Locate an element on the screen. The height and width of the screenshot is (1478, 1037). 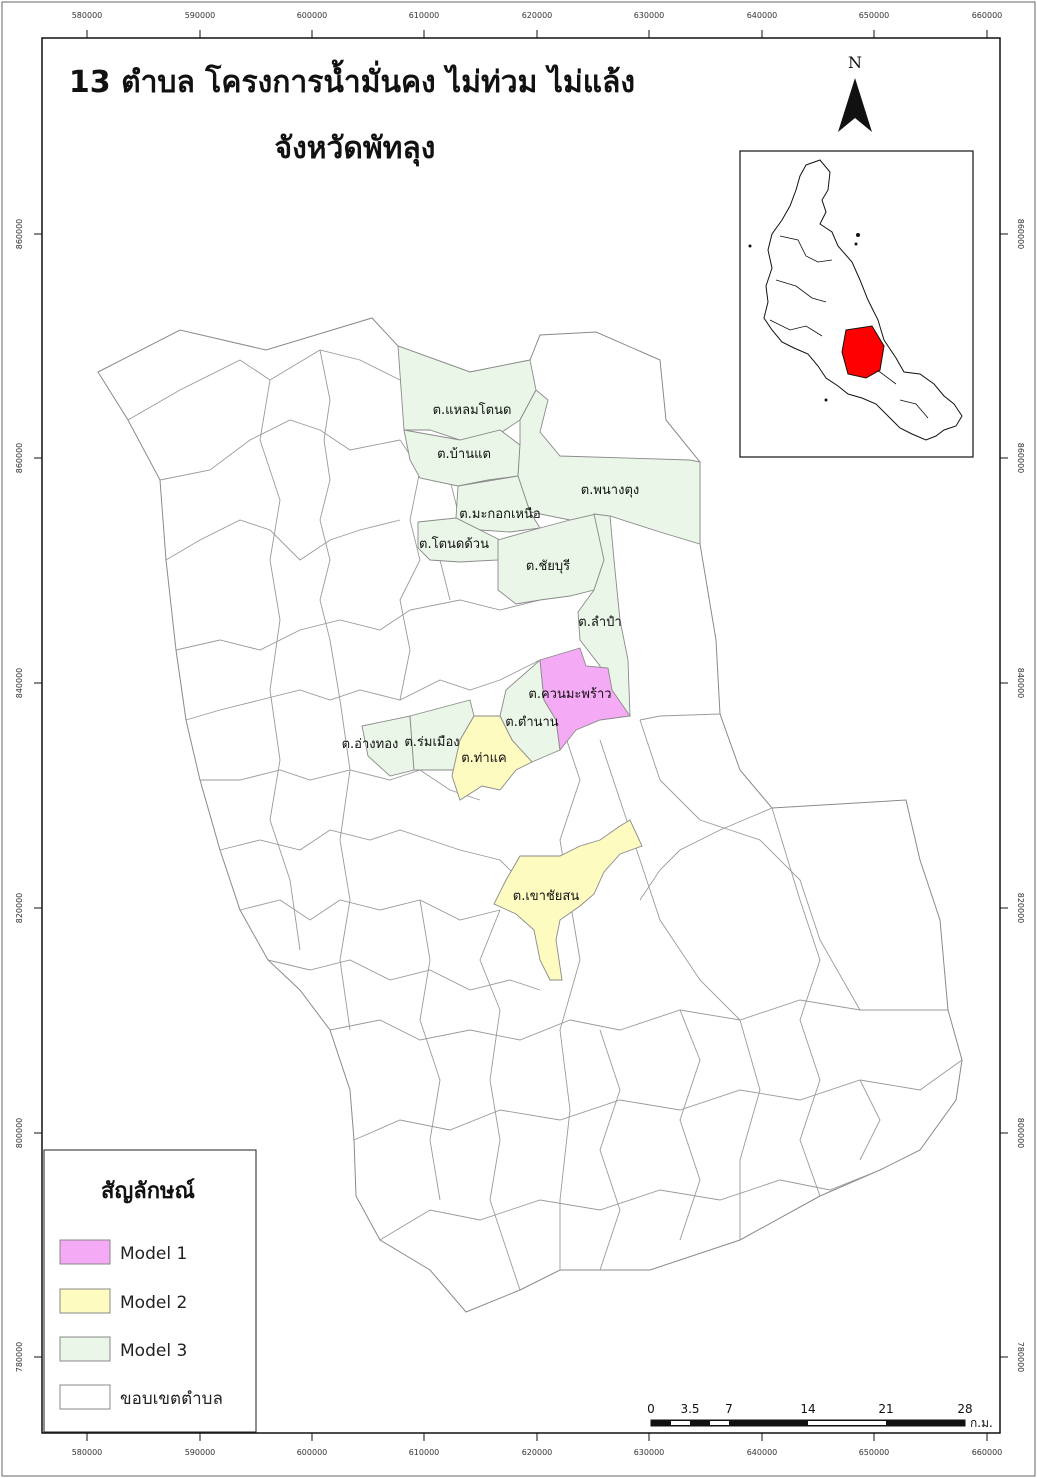
scale-label: 7 is located at coordinates (729, 1409).